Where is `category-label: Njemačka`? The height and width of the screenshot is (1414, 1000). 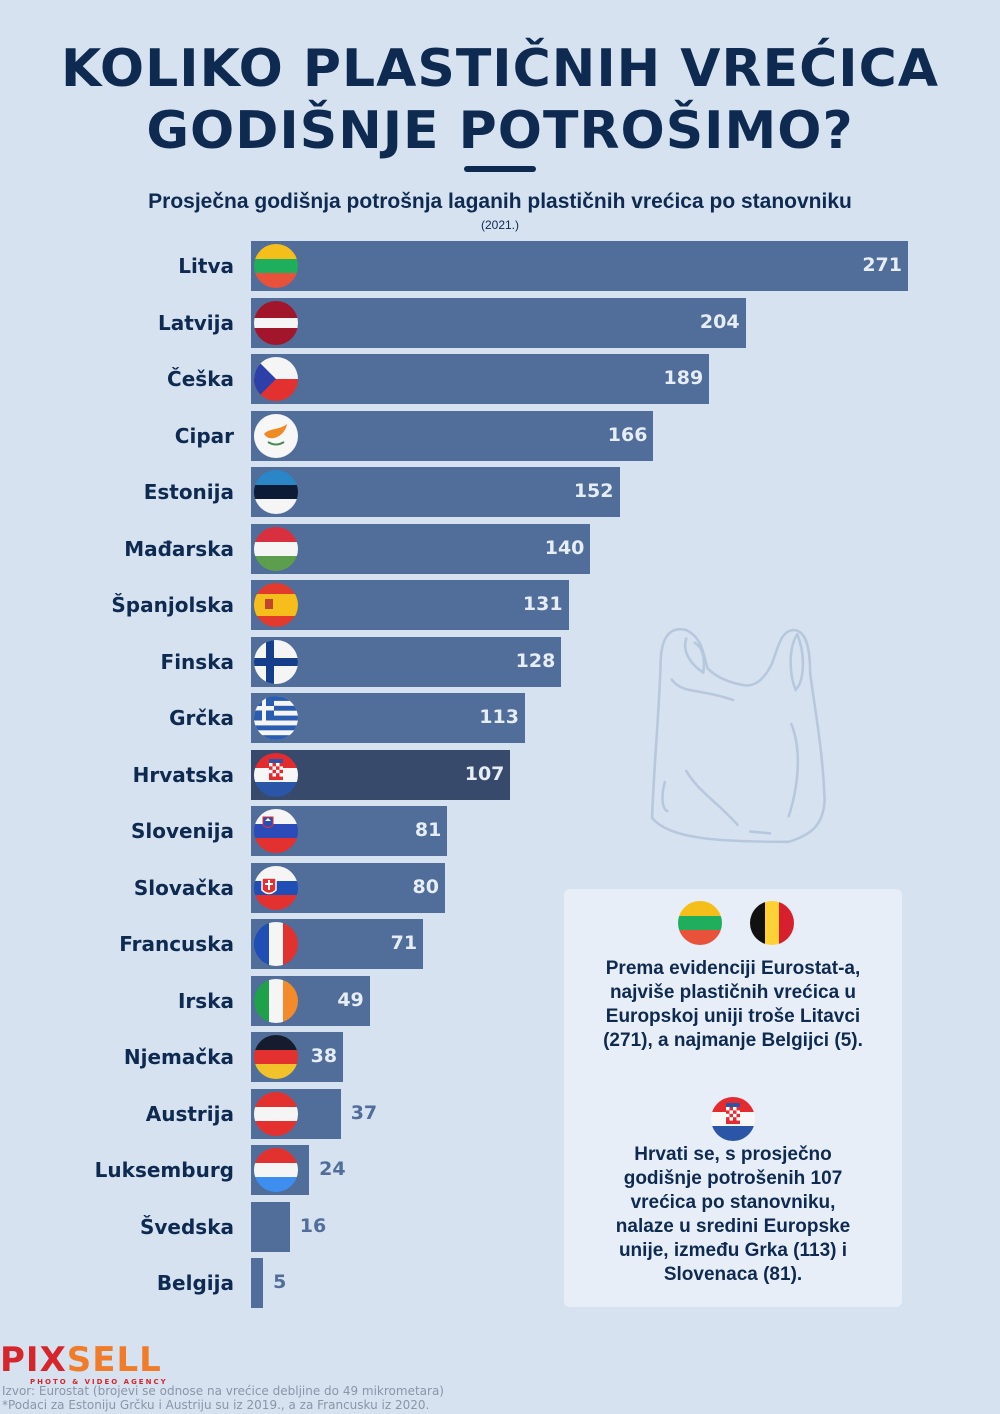
category-label: Njemačka is located at coordinates (178, 1057).